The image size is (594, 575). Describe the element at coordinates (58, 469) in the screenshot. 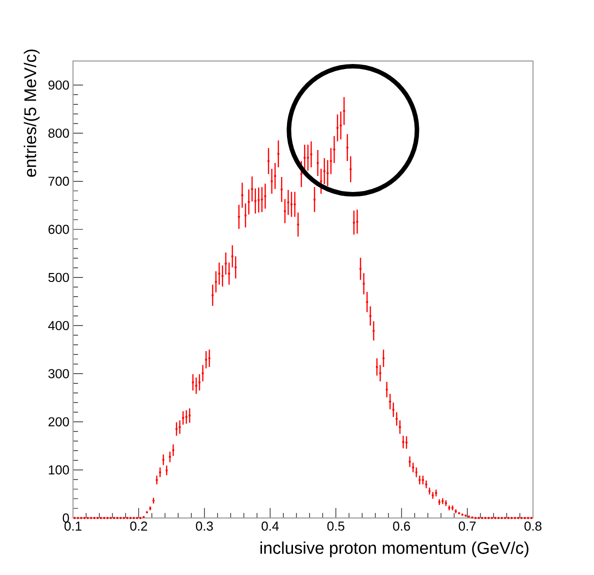

I see `y-tick-label: 100` at that location.